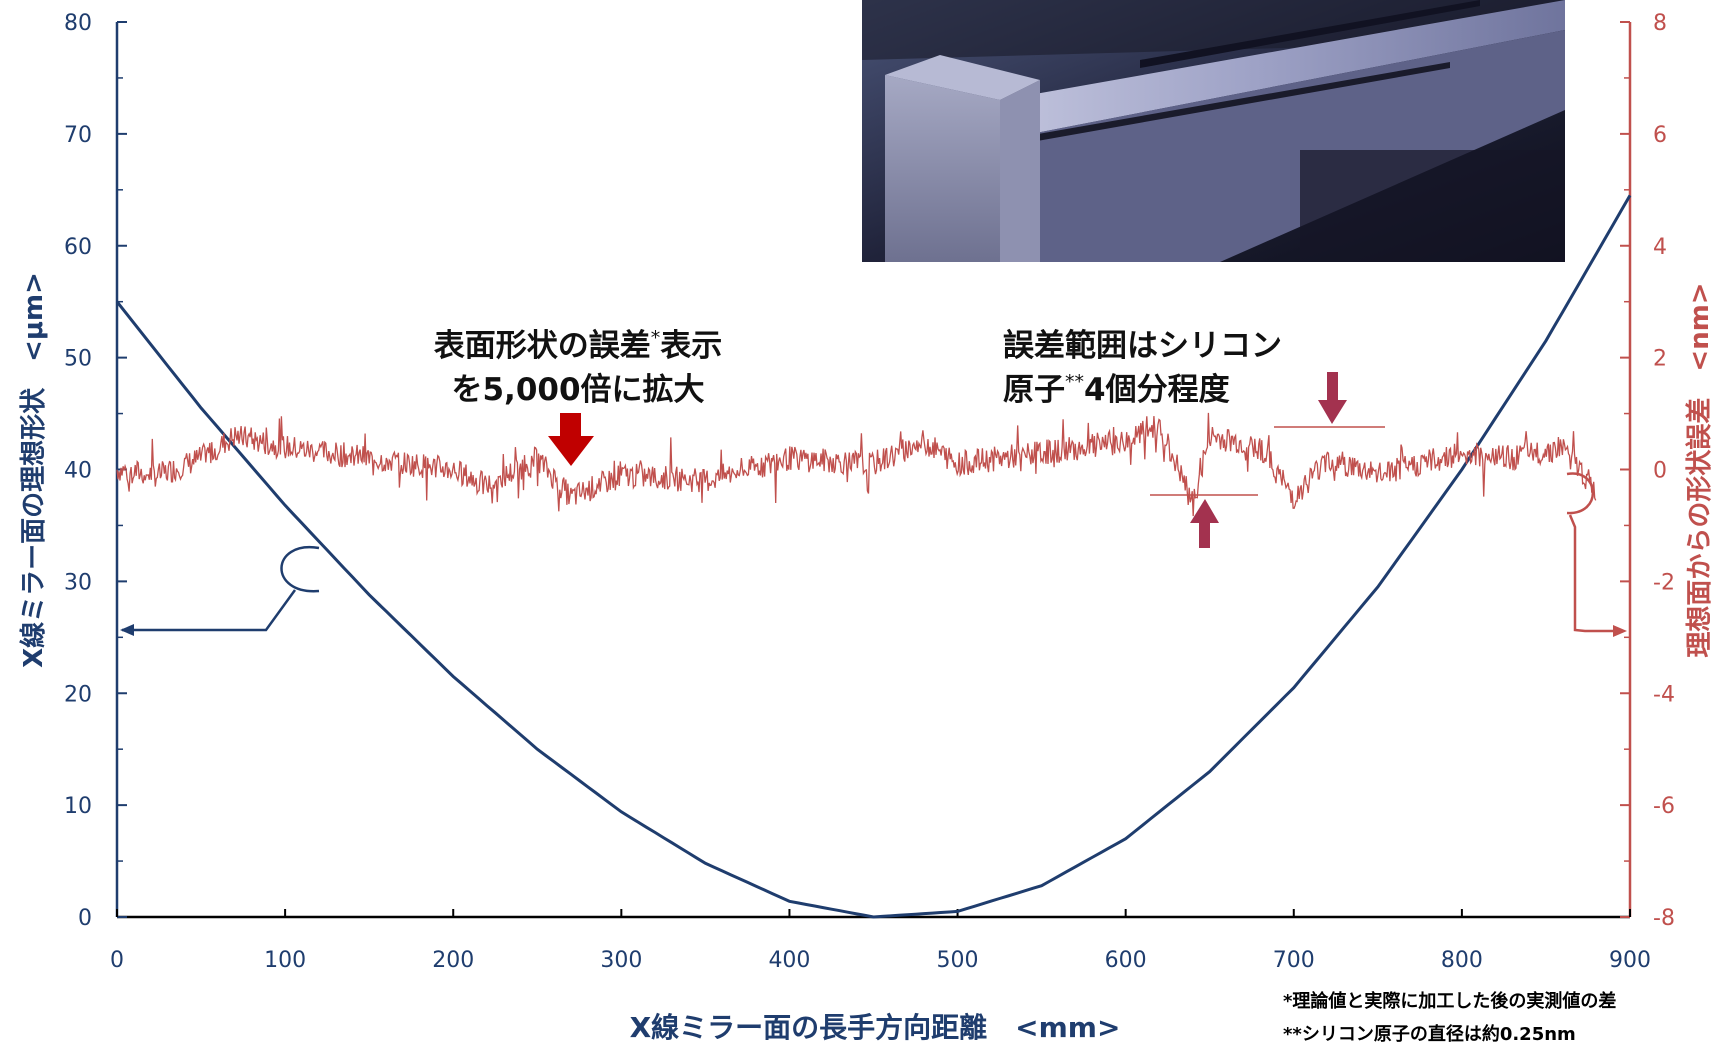  What do you see at coordinates (1630, 960) in the screenshot?
I see `x-tick-label: 900` at bounding box center [1630, 960].